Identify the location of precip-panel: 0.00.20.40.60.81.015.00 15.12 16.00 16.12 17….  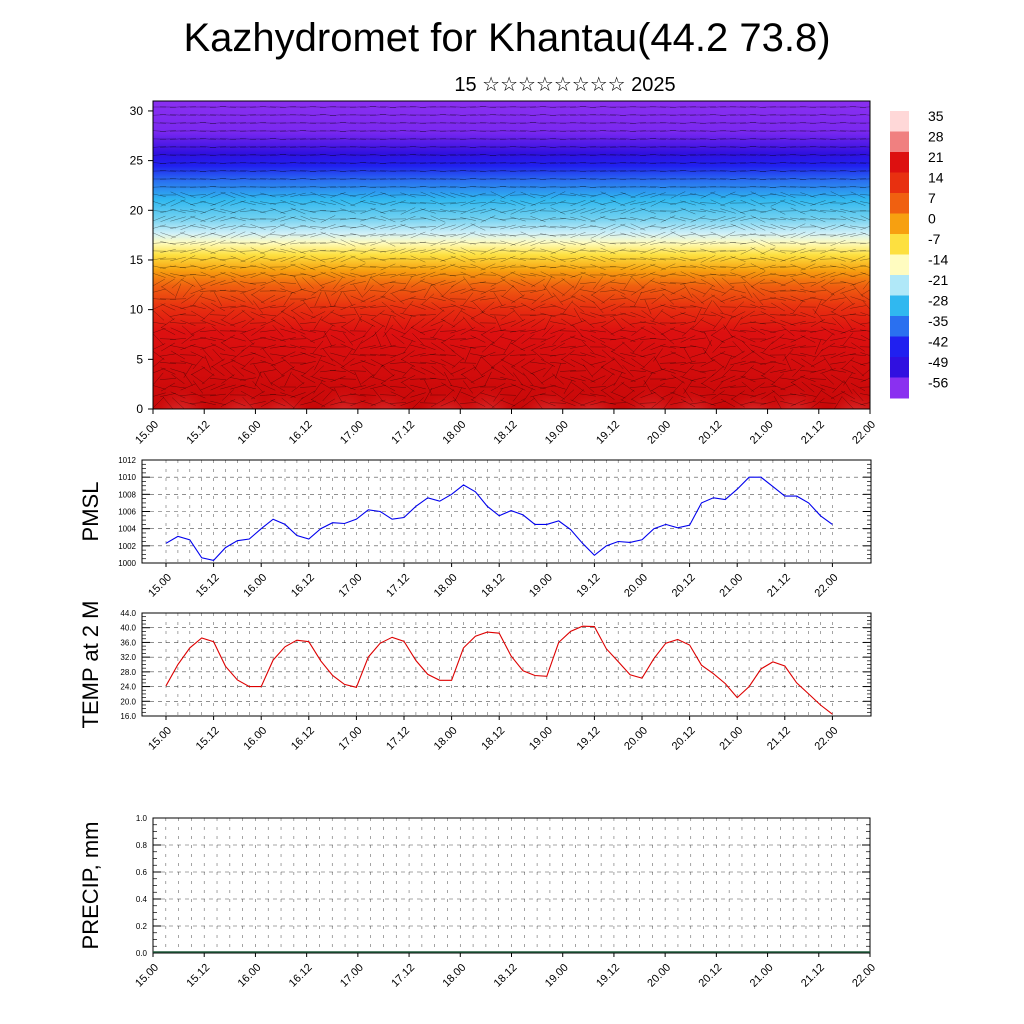
(478, 902).